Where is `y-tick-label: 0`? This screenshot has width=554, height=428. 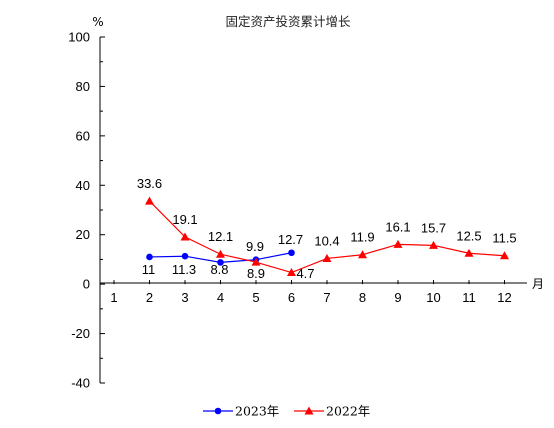 y-tick-label: 0 is located at coordinates (86, 284).